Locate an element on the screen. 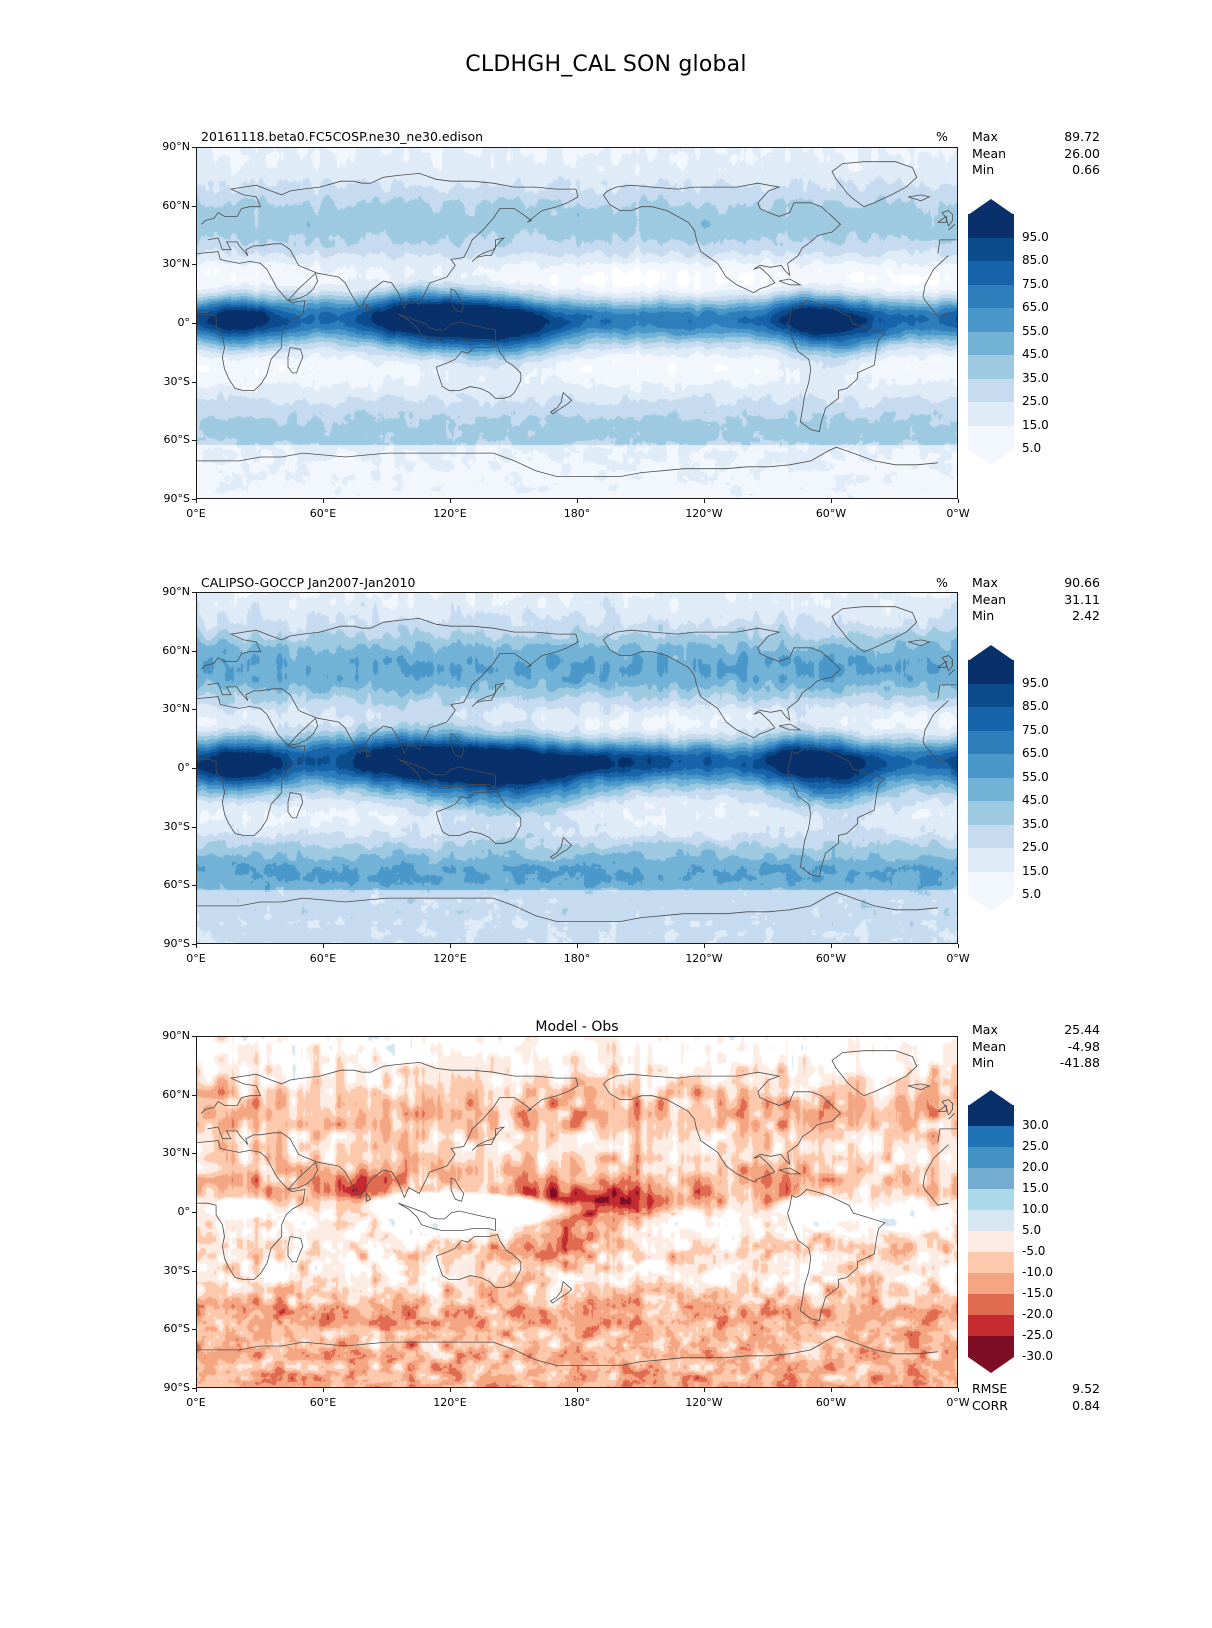 The height and width of the screenshot is (1628, 1212). stat-row-min: Min 0.66 is located at coordinates (1036, 170).